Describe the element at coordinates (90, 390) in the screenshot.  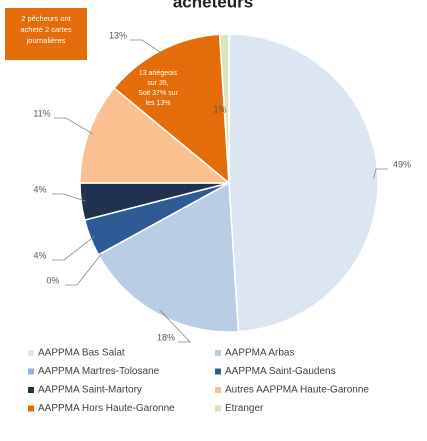
I see `legend-label: AAPPMA Saint-Martory` at that location.